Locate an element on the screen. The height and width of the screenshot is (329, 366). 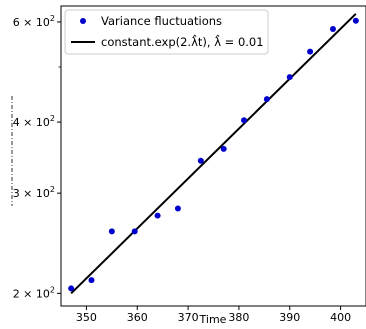
y-tick-label-400: 4 × 10² is located at coordinates (34, 121).